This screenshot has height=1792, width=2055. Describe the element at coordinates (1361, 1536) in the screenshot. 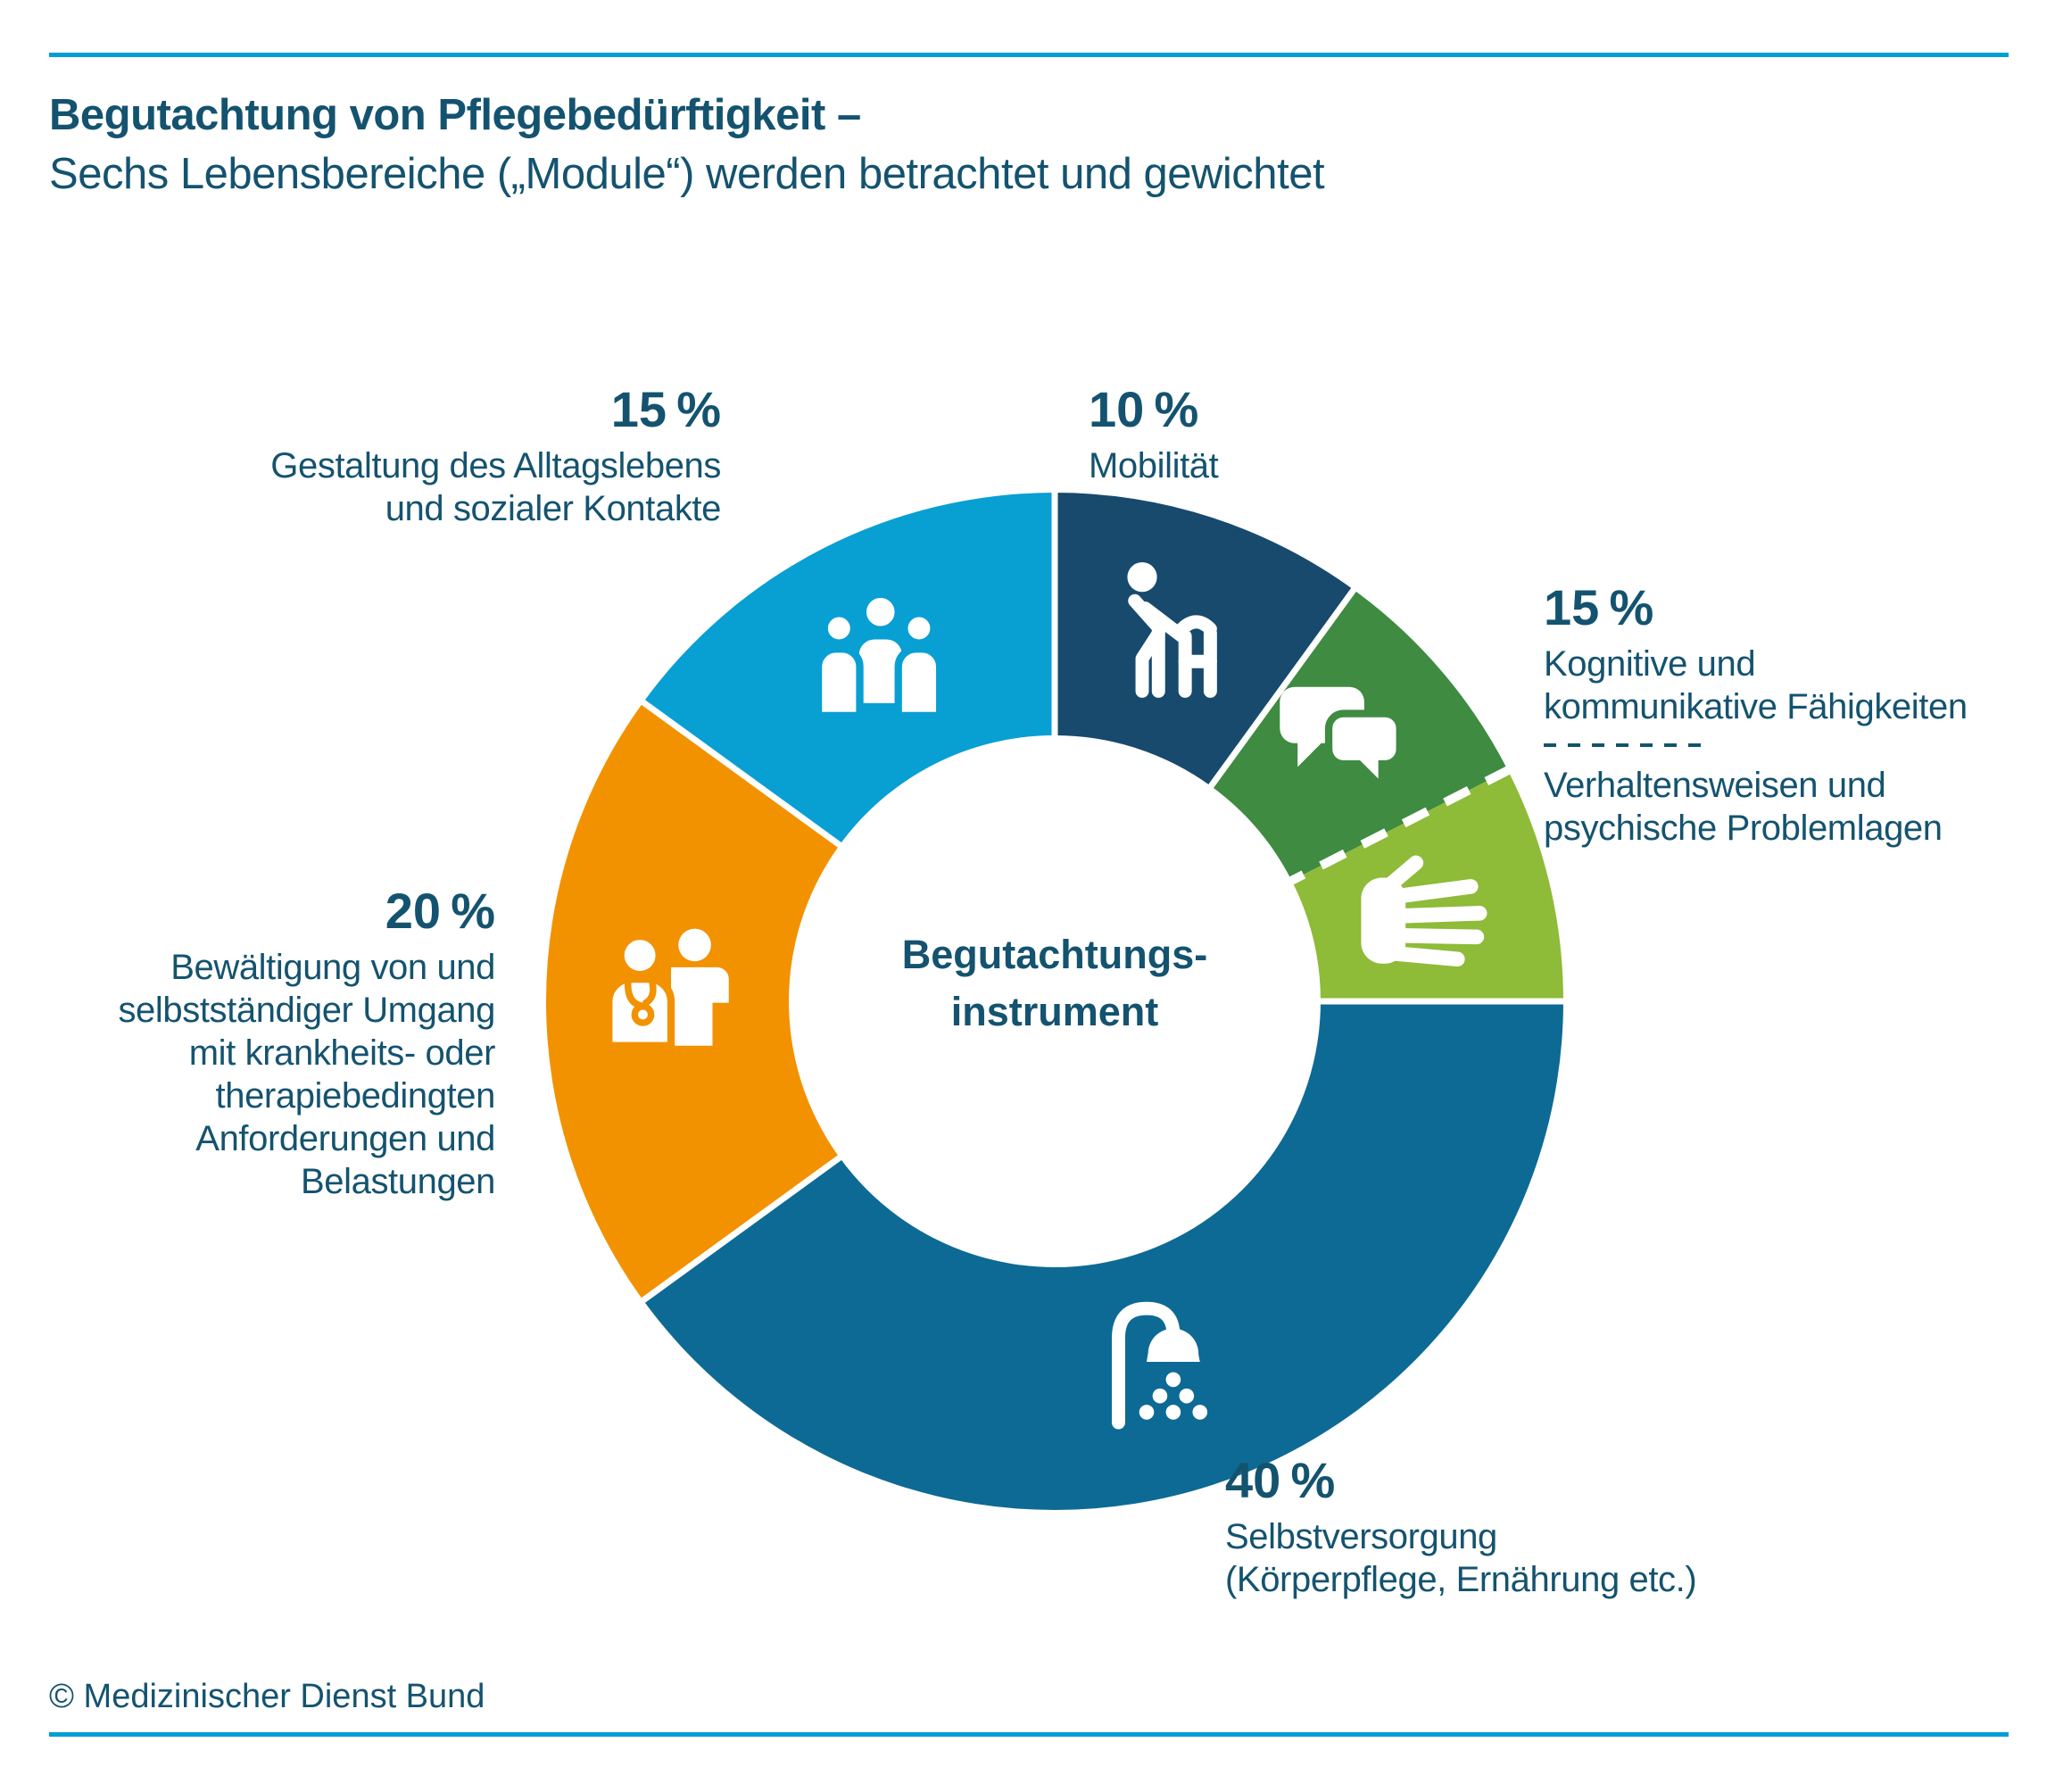

I see `callout-line: Selbstversorgung` at that location.